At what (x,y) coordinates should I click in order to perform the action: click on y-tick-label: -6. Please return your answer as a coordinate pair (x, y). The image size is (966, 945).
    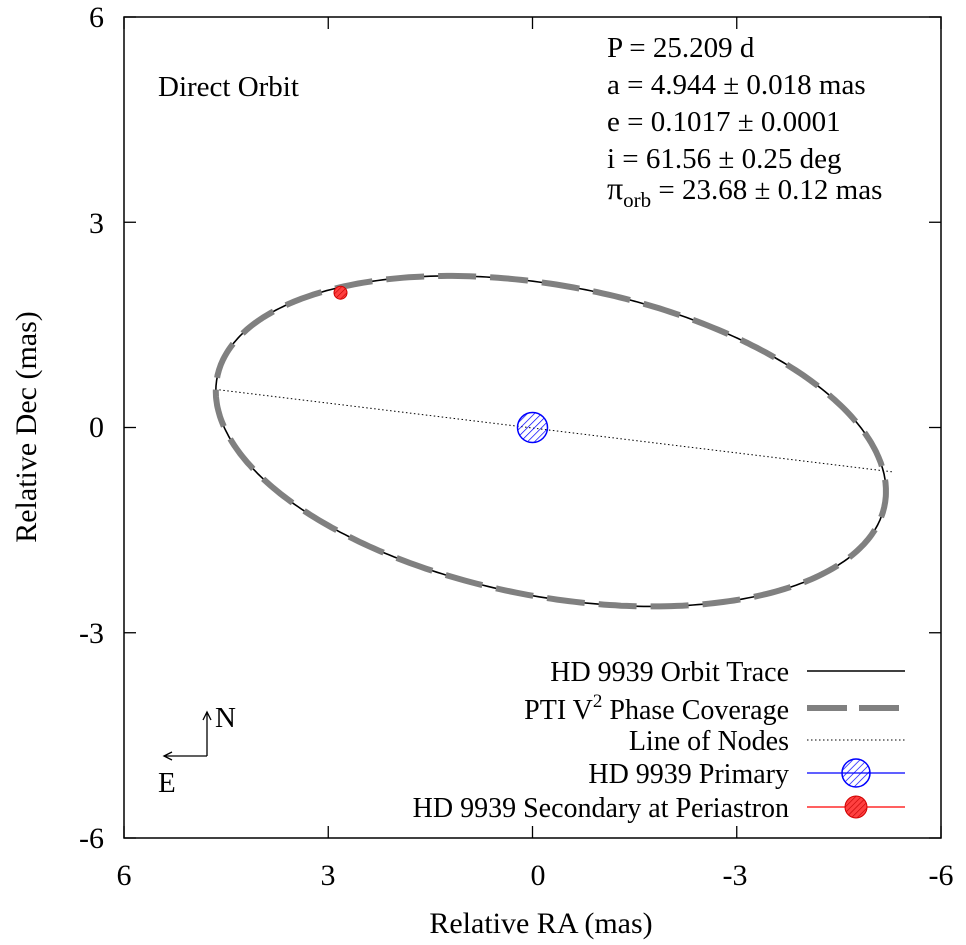
    Looking at the image, I should click on (91, 838).